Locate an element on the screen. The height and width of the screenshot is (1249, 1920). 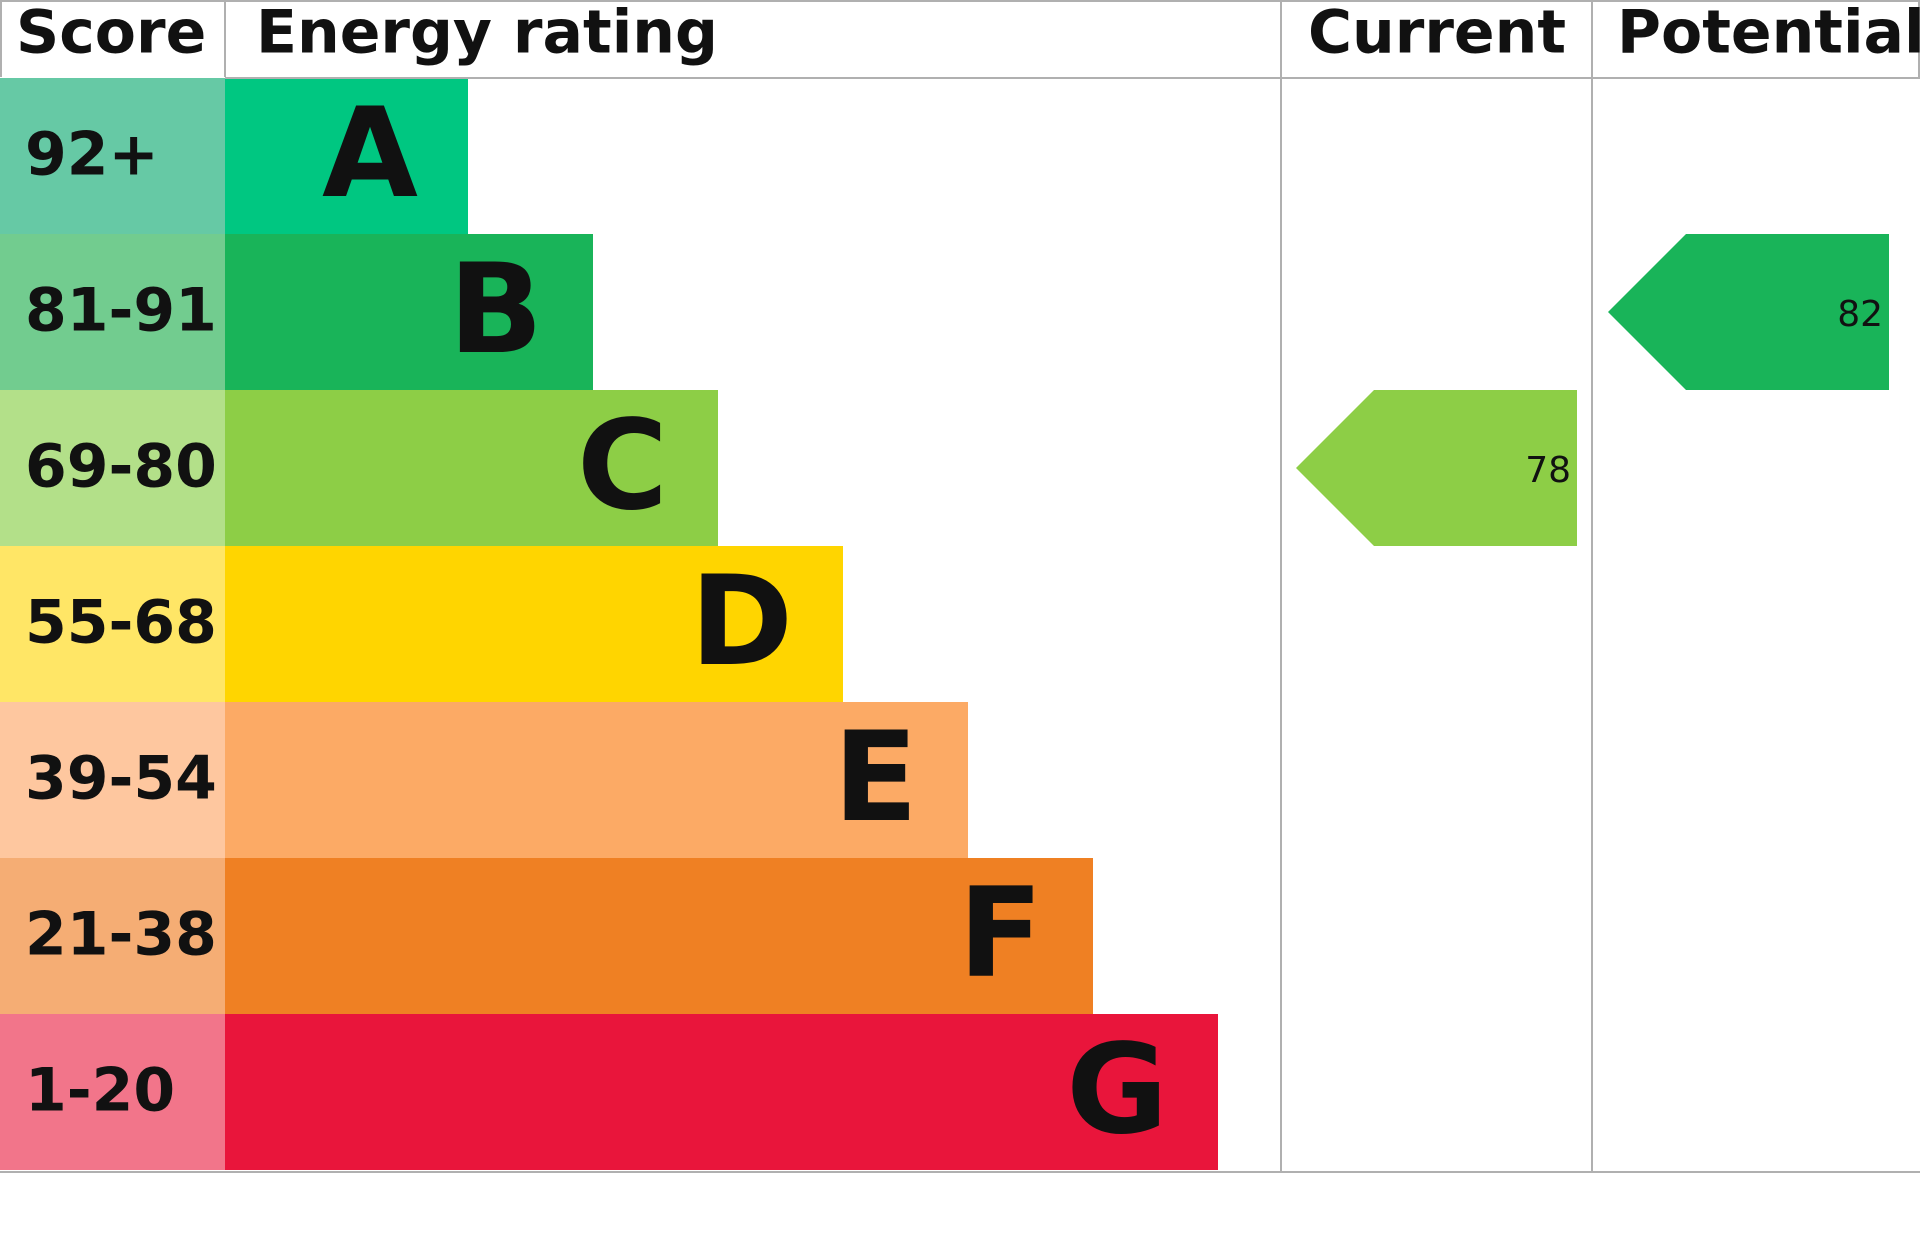
score-range: 21-38 is located at coordinates (121, 935).